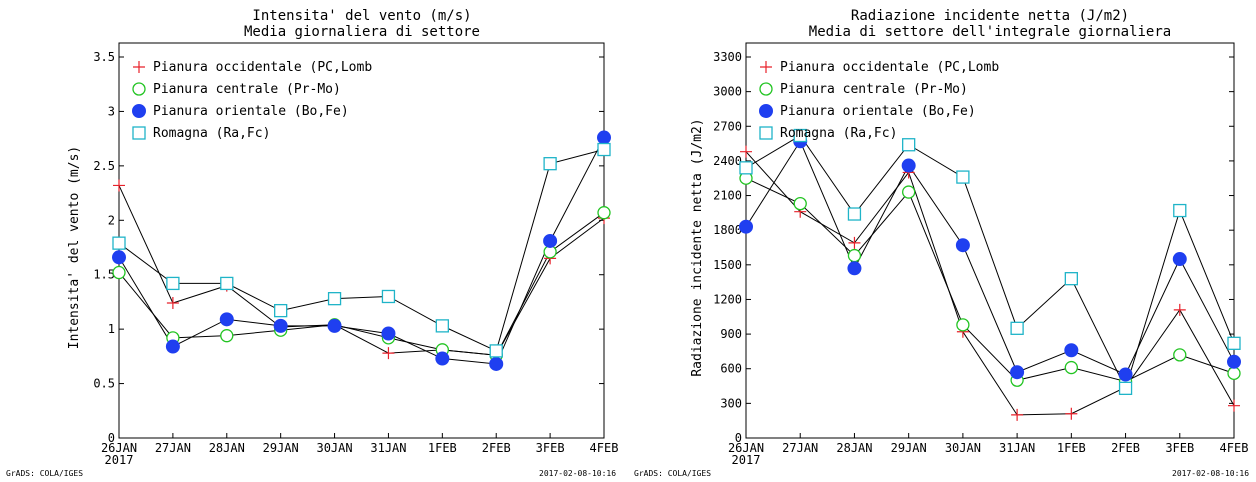 This screenshot has width=1256, height=482. What do you see at coordinates (727, 196) in the screenshot?
I see `y-tick-label: 2100` at bounding box center [727, 196].